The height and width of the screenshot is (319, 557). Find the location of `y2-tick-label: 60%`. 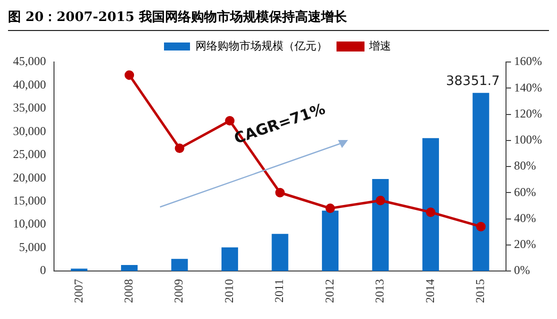

y2-tick-label: 60% is located at coordinates (525, 191).